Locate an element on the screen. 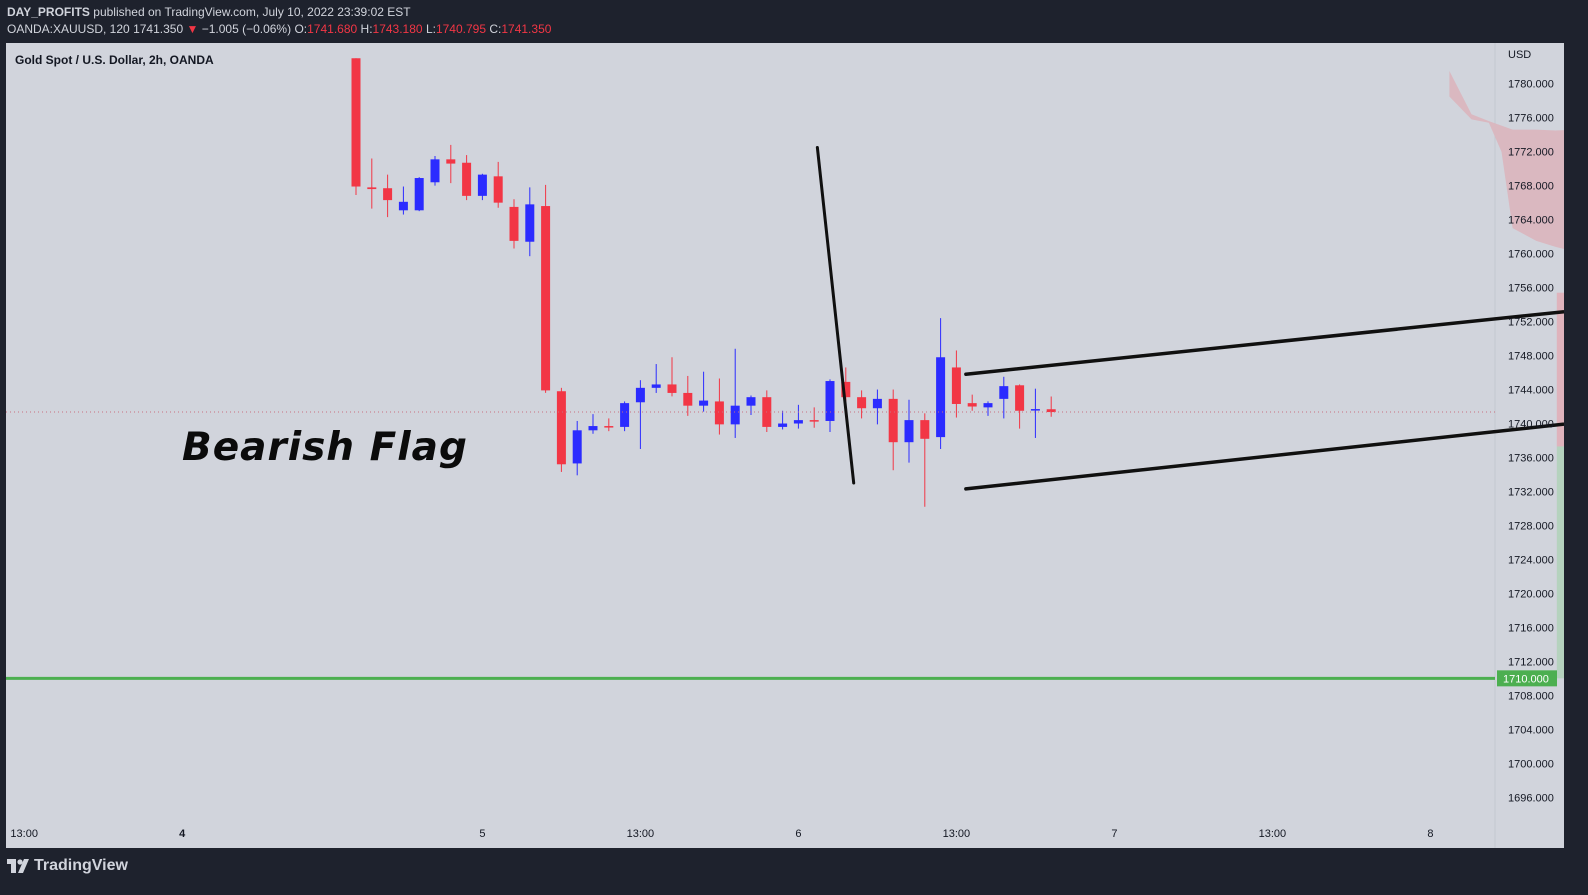 The image size is (1588, 895). symbol-interval: OANDA:XAUUSD, 120 is located at coordinates (68, 29).